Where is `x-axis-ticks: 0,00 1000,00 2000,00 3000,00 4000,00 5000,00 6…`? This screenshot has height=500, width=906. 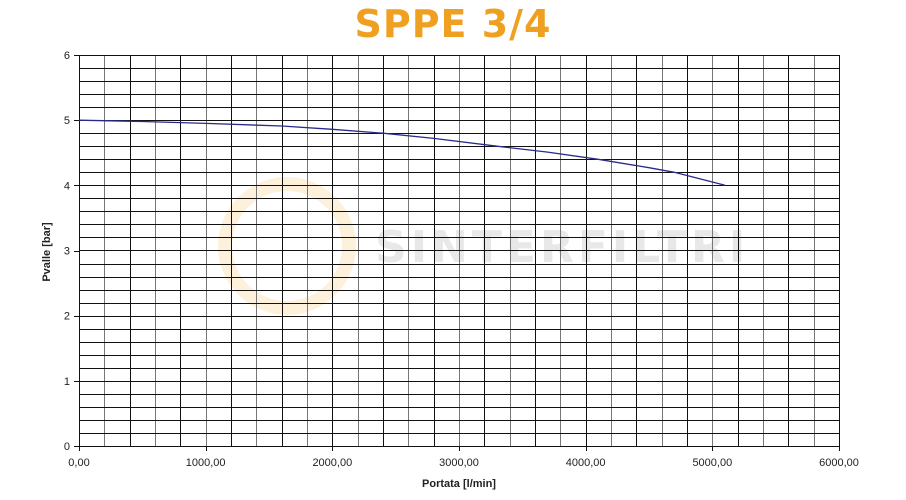 x-axis-ticks: 0,00 1000,00 2000,00 3000,00 4000,00 5000,00 6… is located at coordinates (463, 457).